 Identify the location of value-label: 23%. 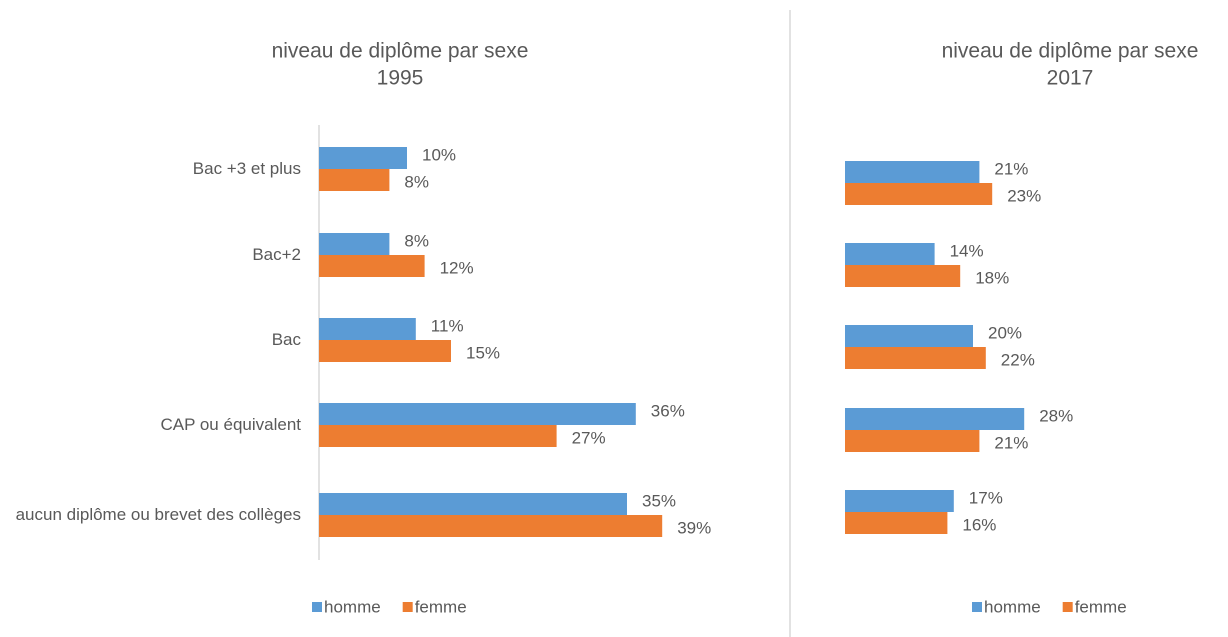
(1024, 195).